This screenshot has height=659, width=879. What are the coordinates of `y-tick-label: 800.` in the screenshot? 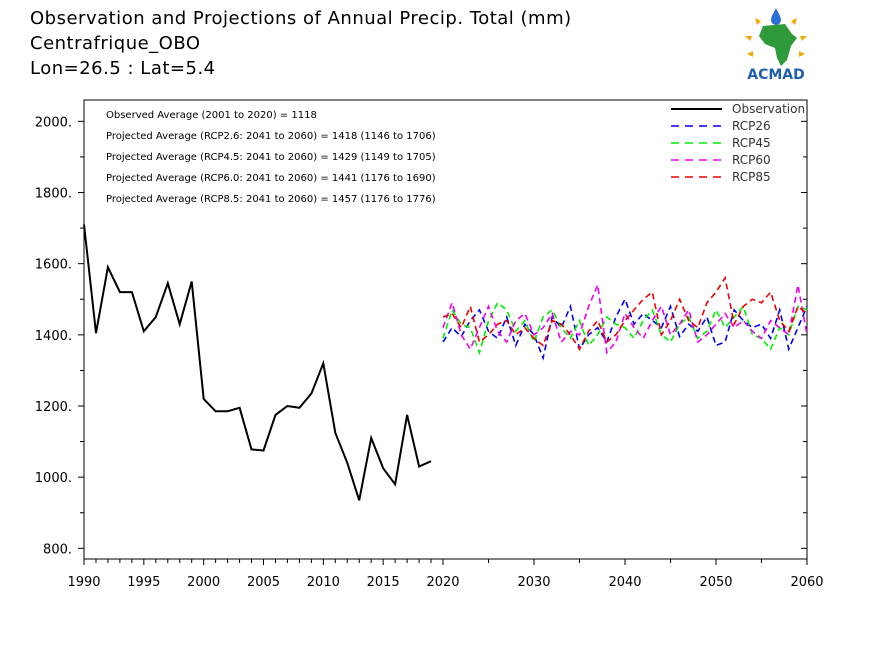 It's located at (57, 549).